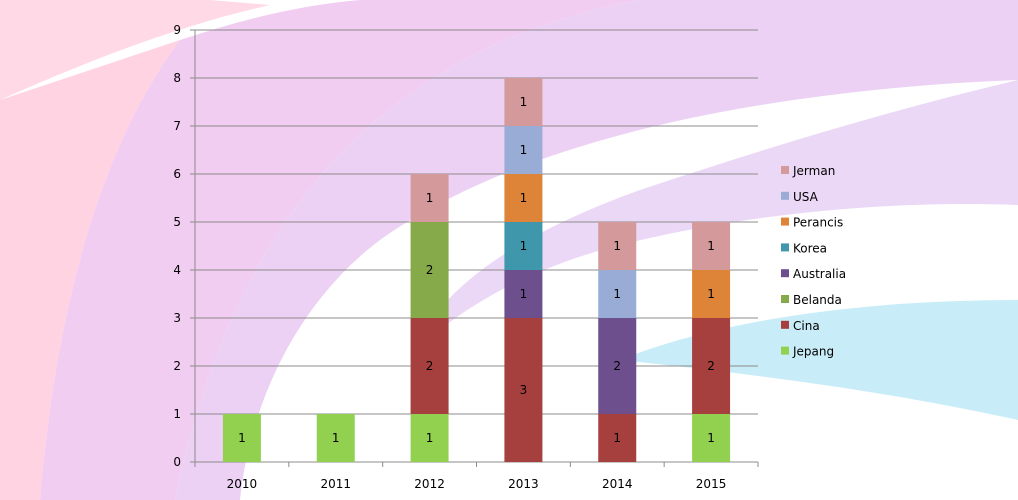 This screenshot has height=500, width=1018. I want to click on legend-label-jepang: Jepang, so click(813, 352).